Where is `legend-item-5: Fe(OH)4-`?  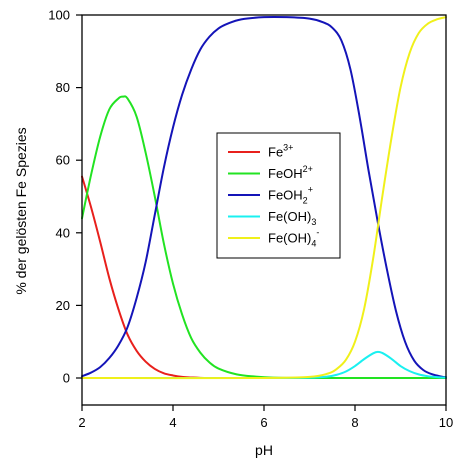
legend-item-5: Fe(OH)4- is located at coordinates (273, 238).